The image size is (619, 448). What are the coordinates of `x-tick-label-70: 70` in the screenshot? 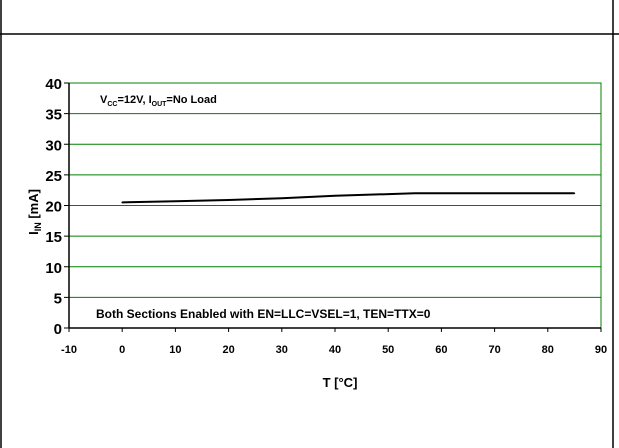 It's located at (494, 350).